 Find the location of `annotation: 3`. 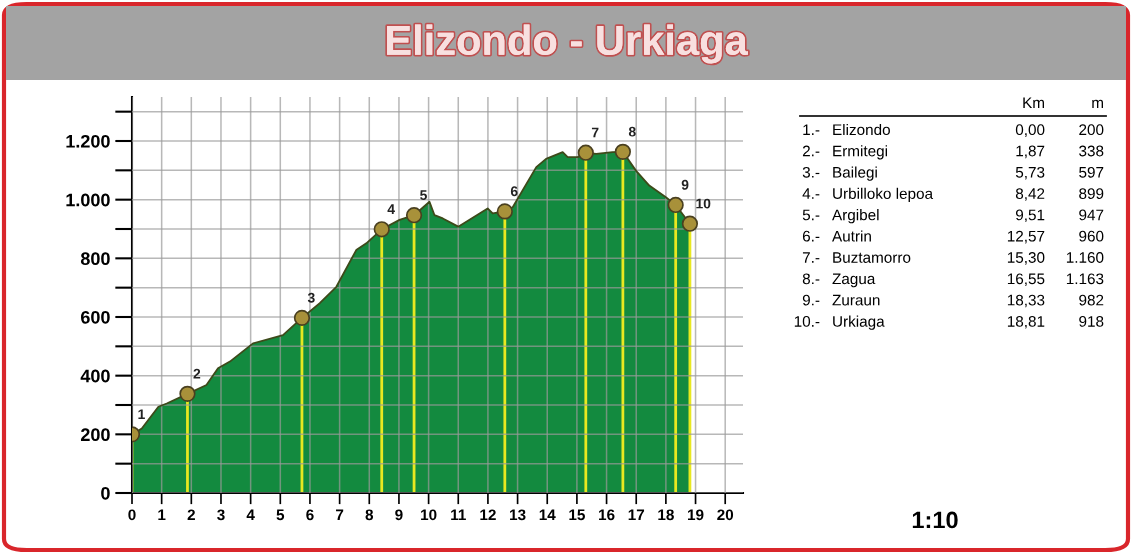

annotation: 3 is located at coordinates (311, 297).